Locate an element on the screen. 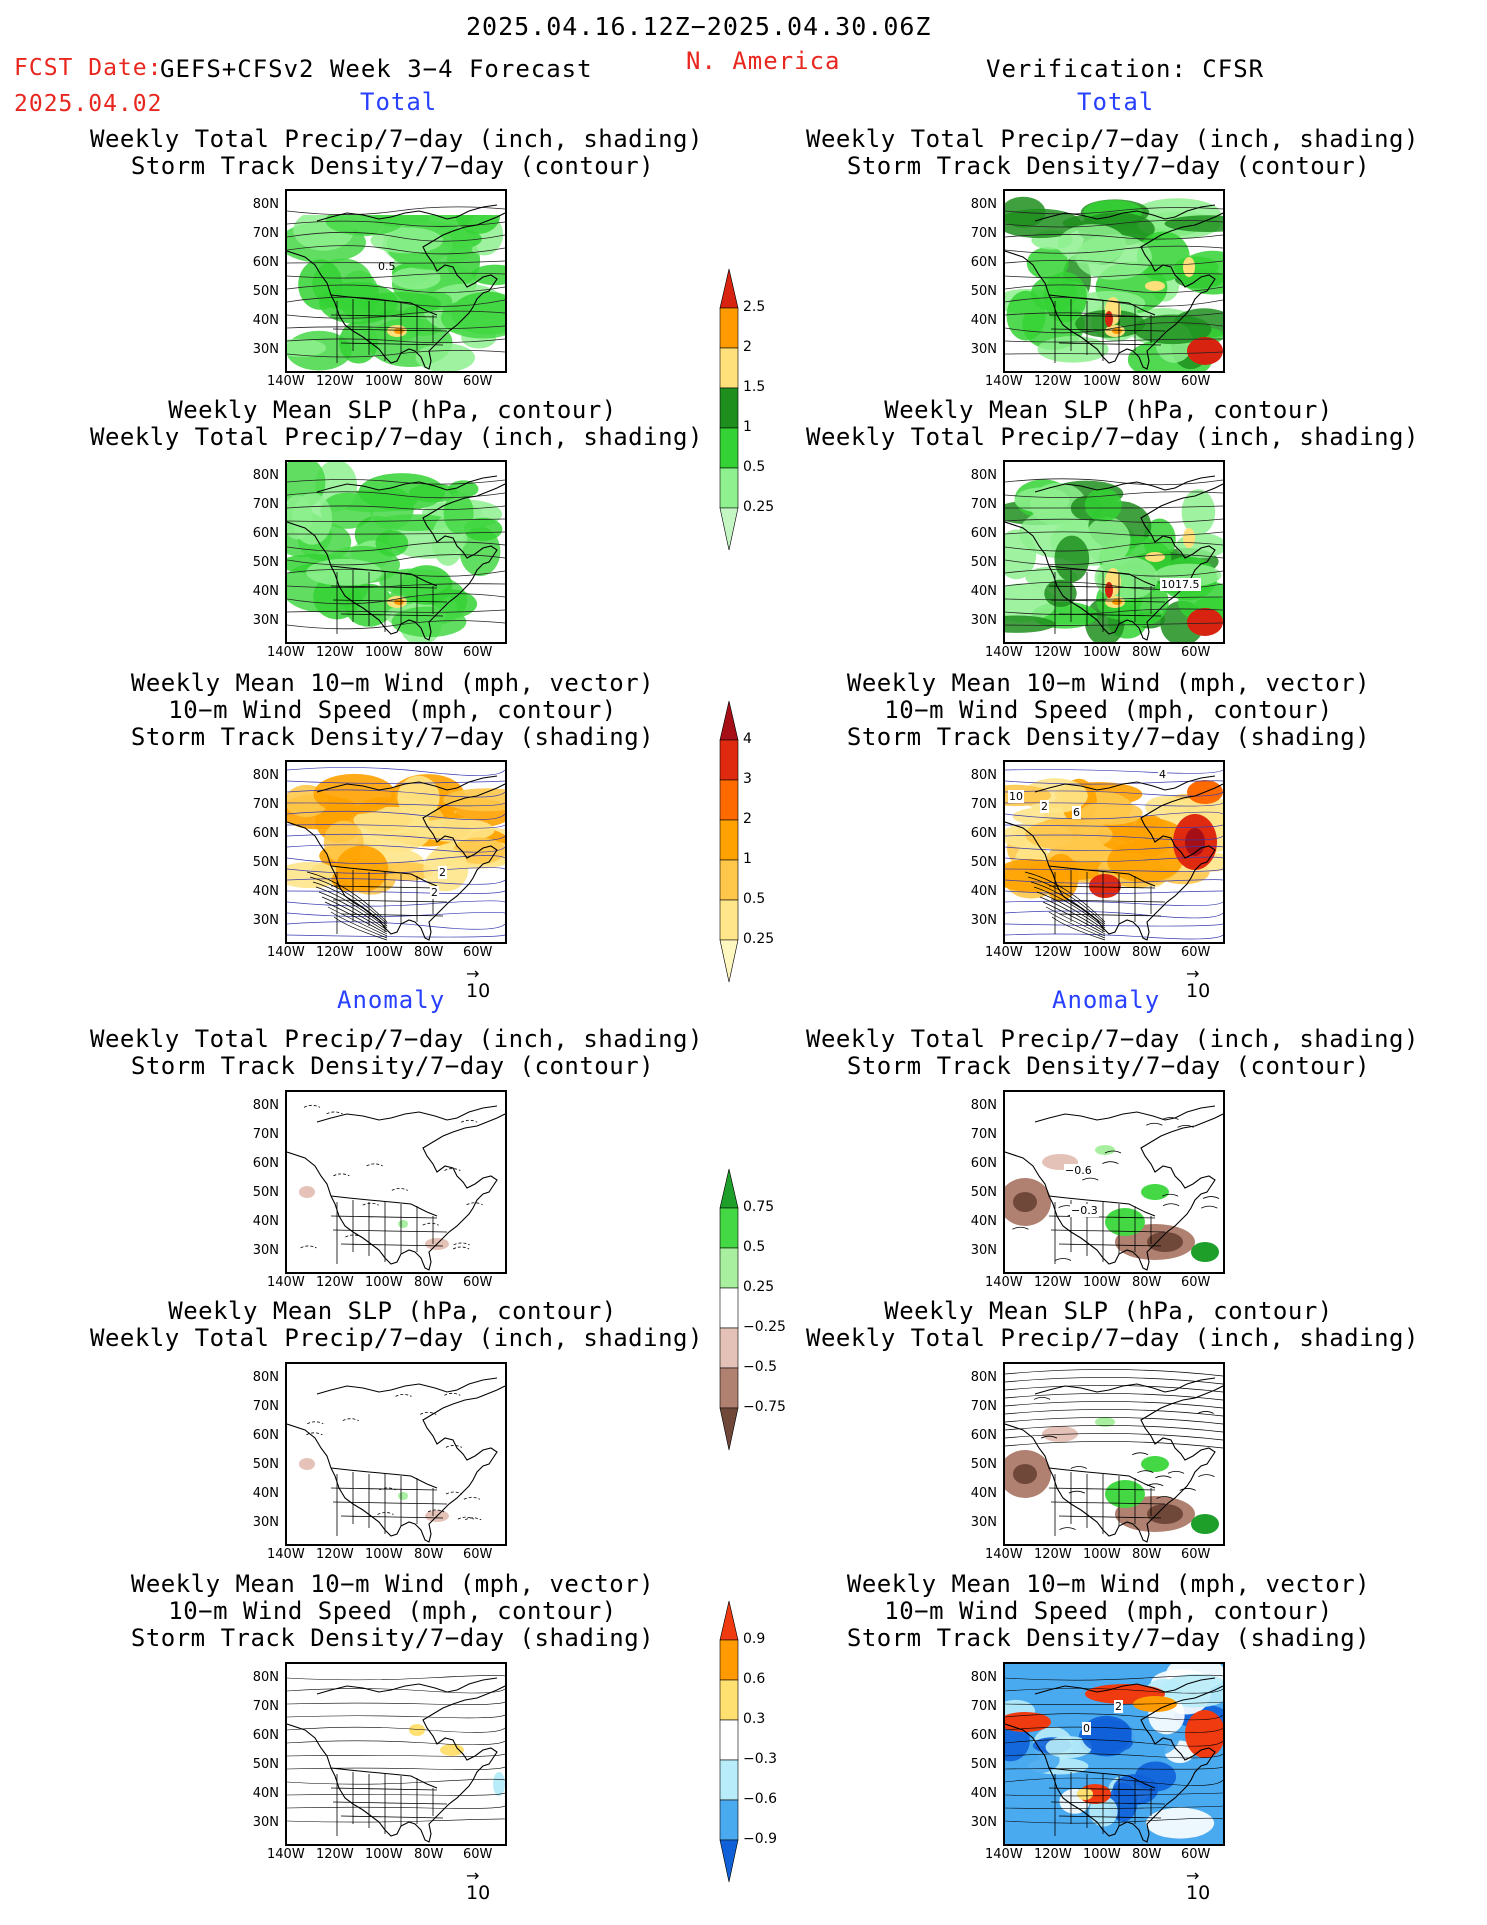 The height and width of the screenshot is (1925, 1487). colorbar-precip-anomaly-label: −0.75 is located at coordinates (764, 1407).